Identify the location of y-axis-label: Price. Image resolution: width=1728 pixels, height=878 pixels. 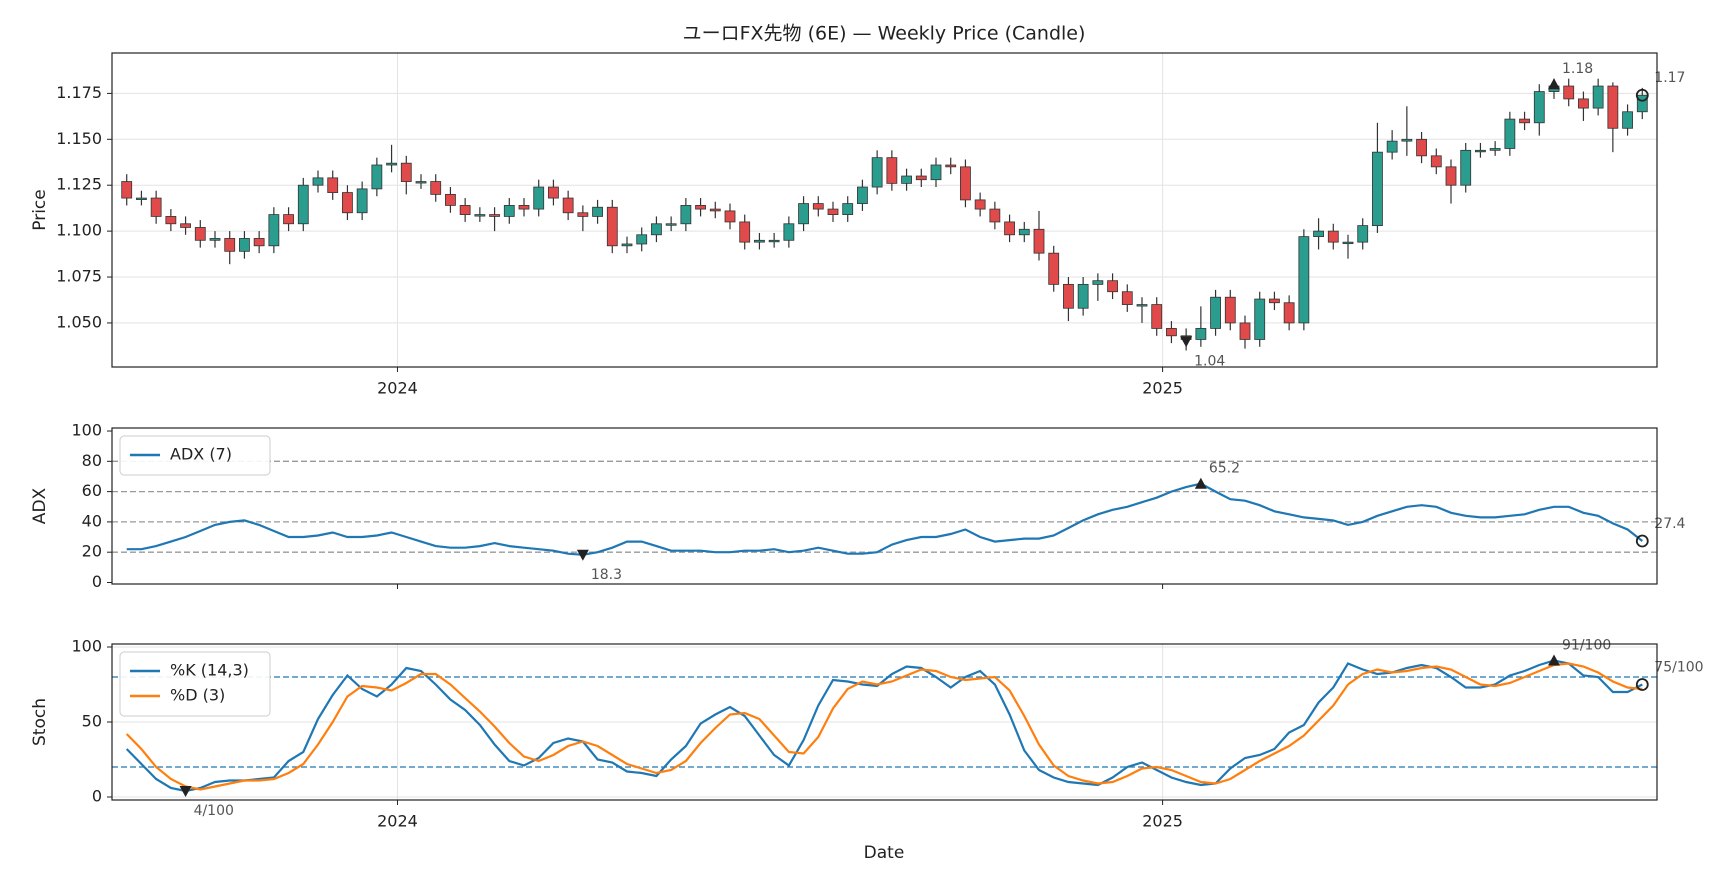
(40, 209).